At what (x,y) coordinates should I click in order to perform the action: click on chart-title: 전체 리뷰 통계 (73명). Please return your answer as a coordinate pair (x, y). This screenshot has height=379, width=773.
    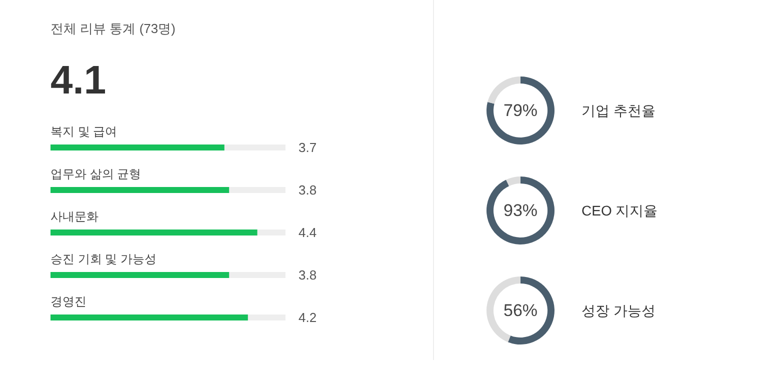
    Looking at the image, I should click on (113, 28).